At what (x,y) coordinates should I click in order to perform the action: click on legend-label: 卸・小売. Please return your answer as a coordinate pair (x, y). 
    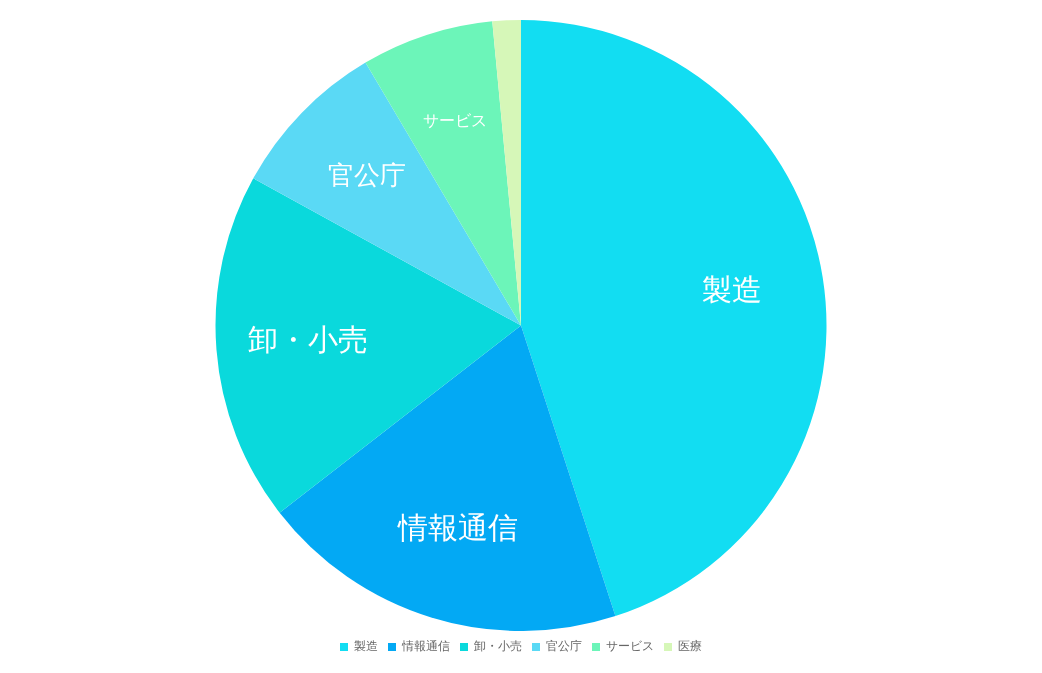
    Looking at the image, I should click on (498, 646).